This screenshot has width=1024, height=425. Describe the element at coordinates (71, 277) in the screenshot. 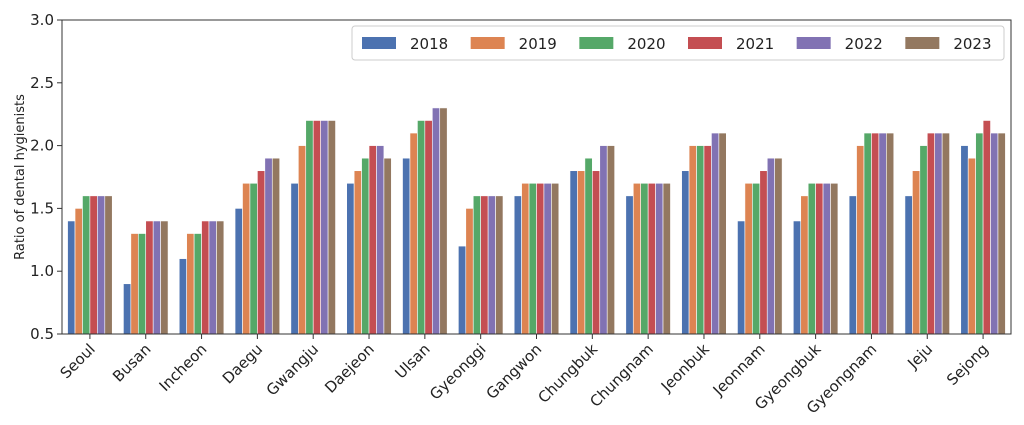

I see `bar-seoul-2018` at that location.